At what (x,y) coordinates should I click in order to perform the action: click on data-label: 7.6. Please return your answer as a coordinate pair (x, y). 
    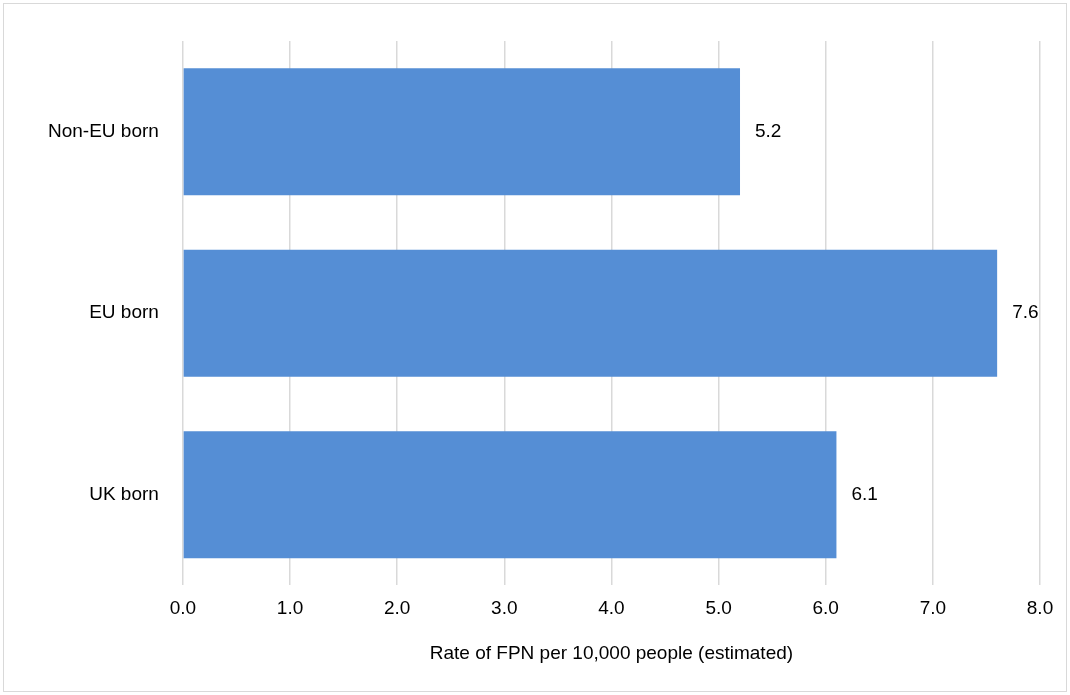
    Looking at the image, I should click on (1025, 312).